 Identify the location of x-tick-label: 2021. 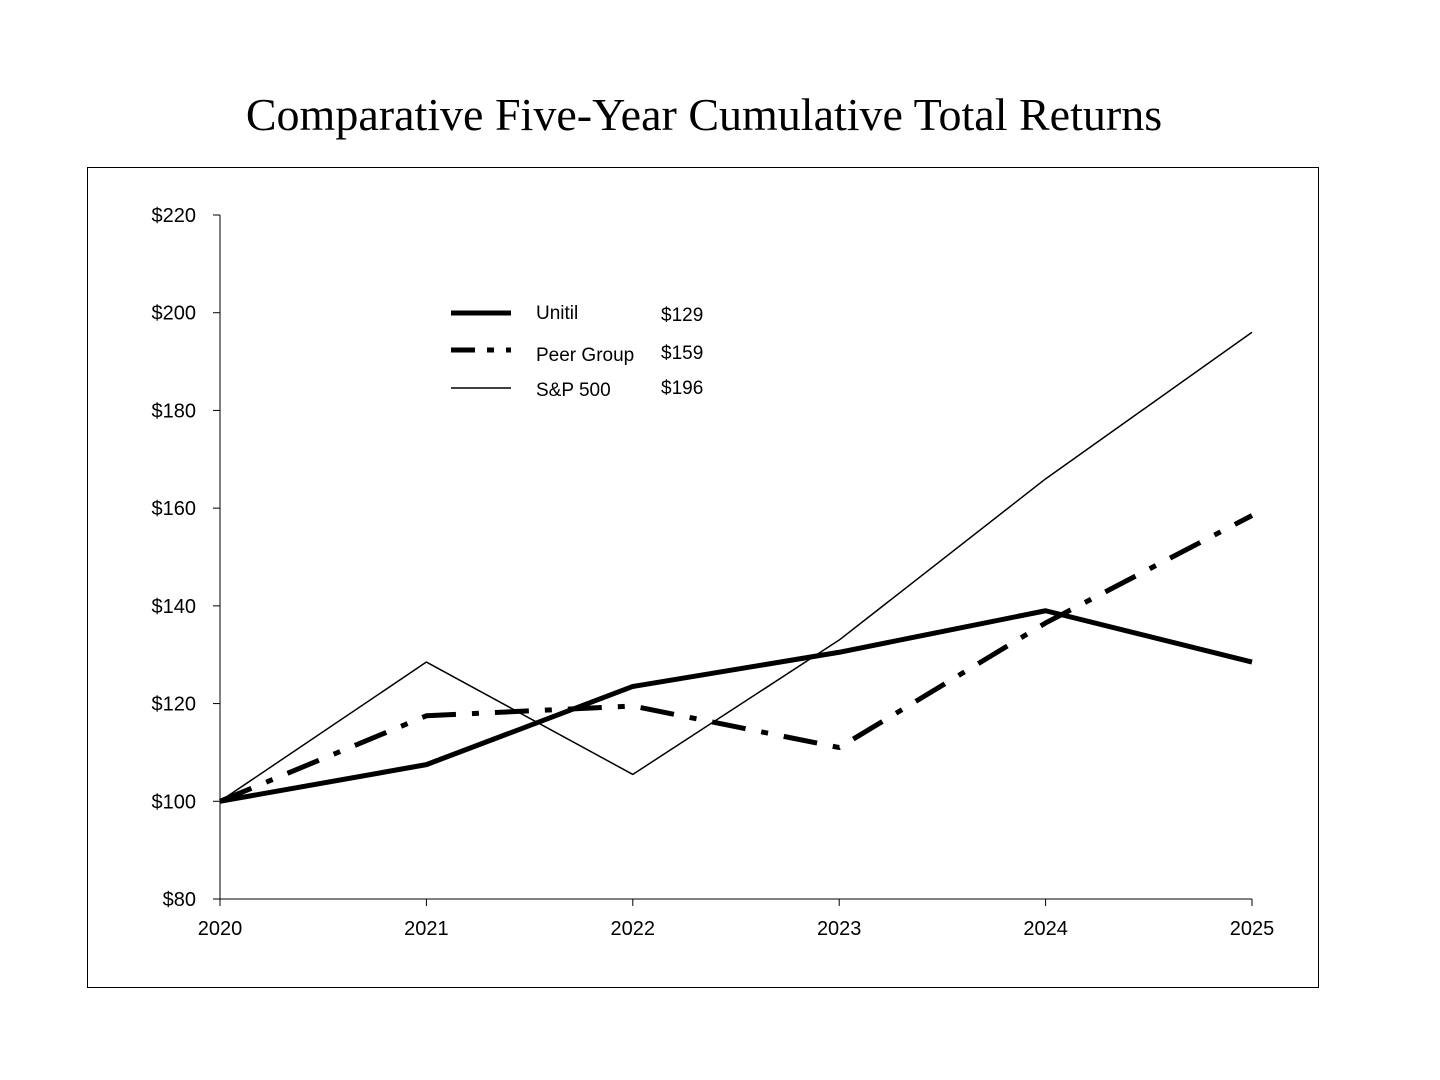
(426, 929).